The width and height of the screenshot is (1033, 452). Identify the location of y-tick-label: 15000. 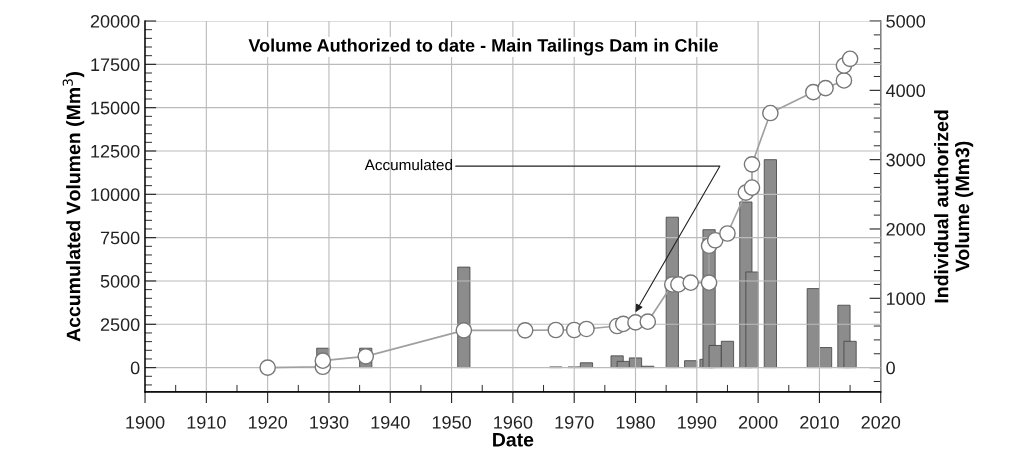
(115, 108).